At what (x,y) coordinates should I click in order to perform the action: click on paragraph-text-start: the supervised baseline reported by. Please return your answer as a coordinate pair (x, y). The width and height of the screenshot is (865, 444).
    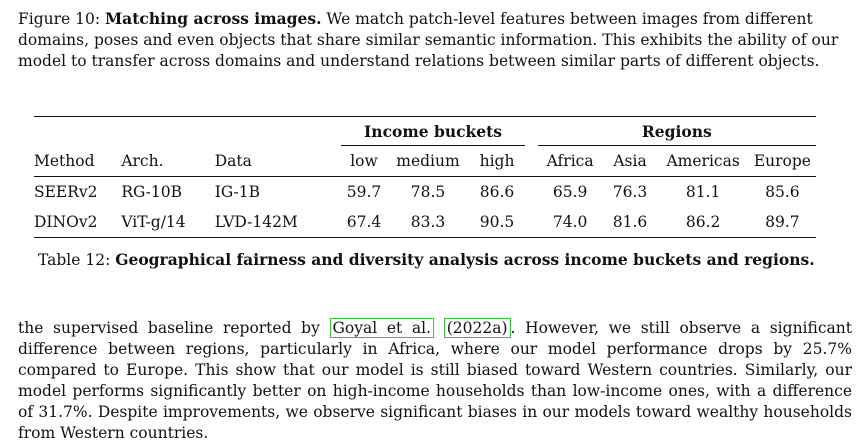
    Looking at the image, I should click on (174, 328).